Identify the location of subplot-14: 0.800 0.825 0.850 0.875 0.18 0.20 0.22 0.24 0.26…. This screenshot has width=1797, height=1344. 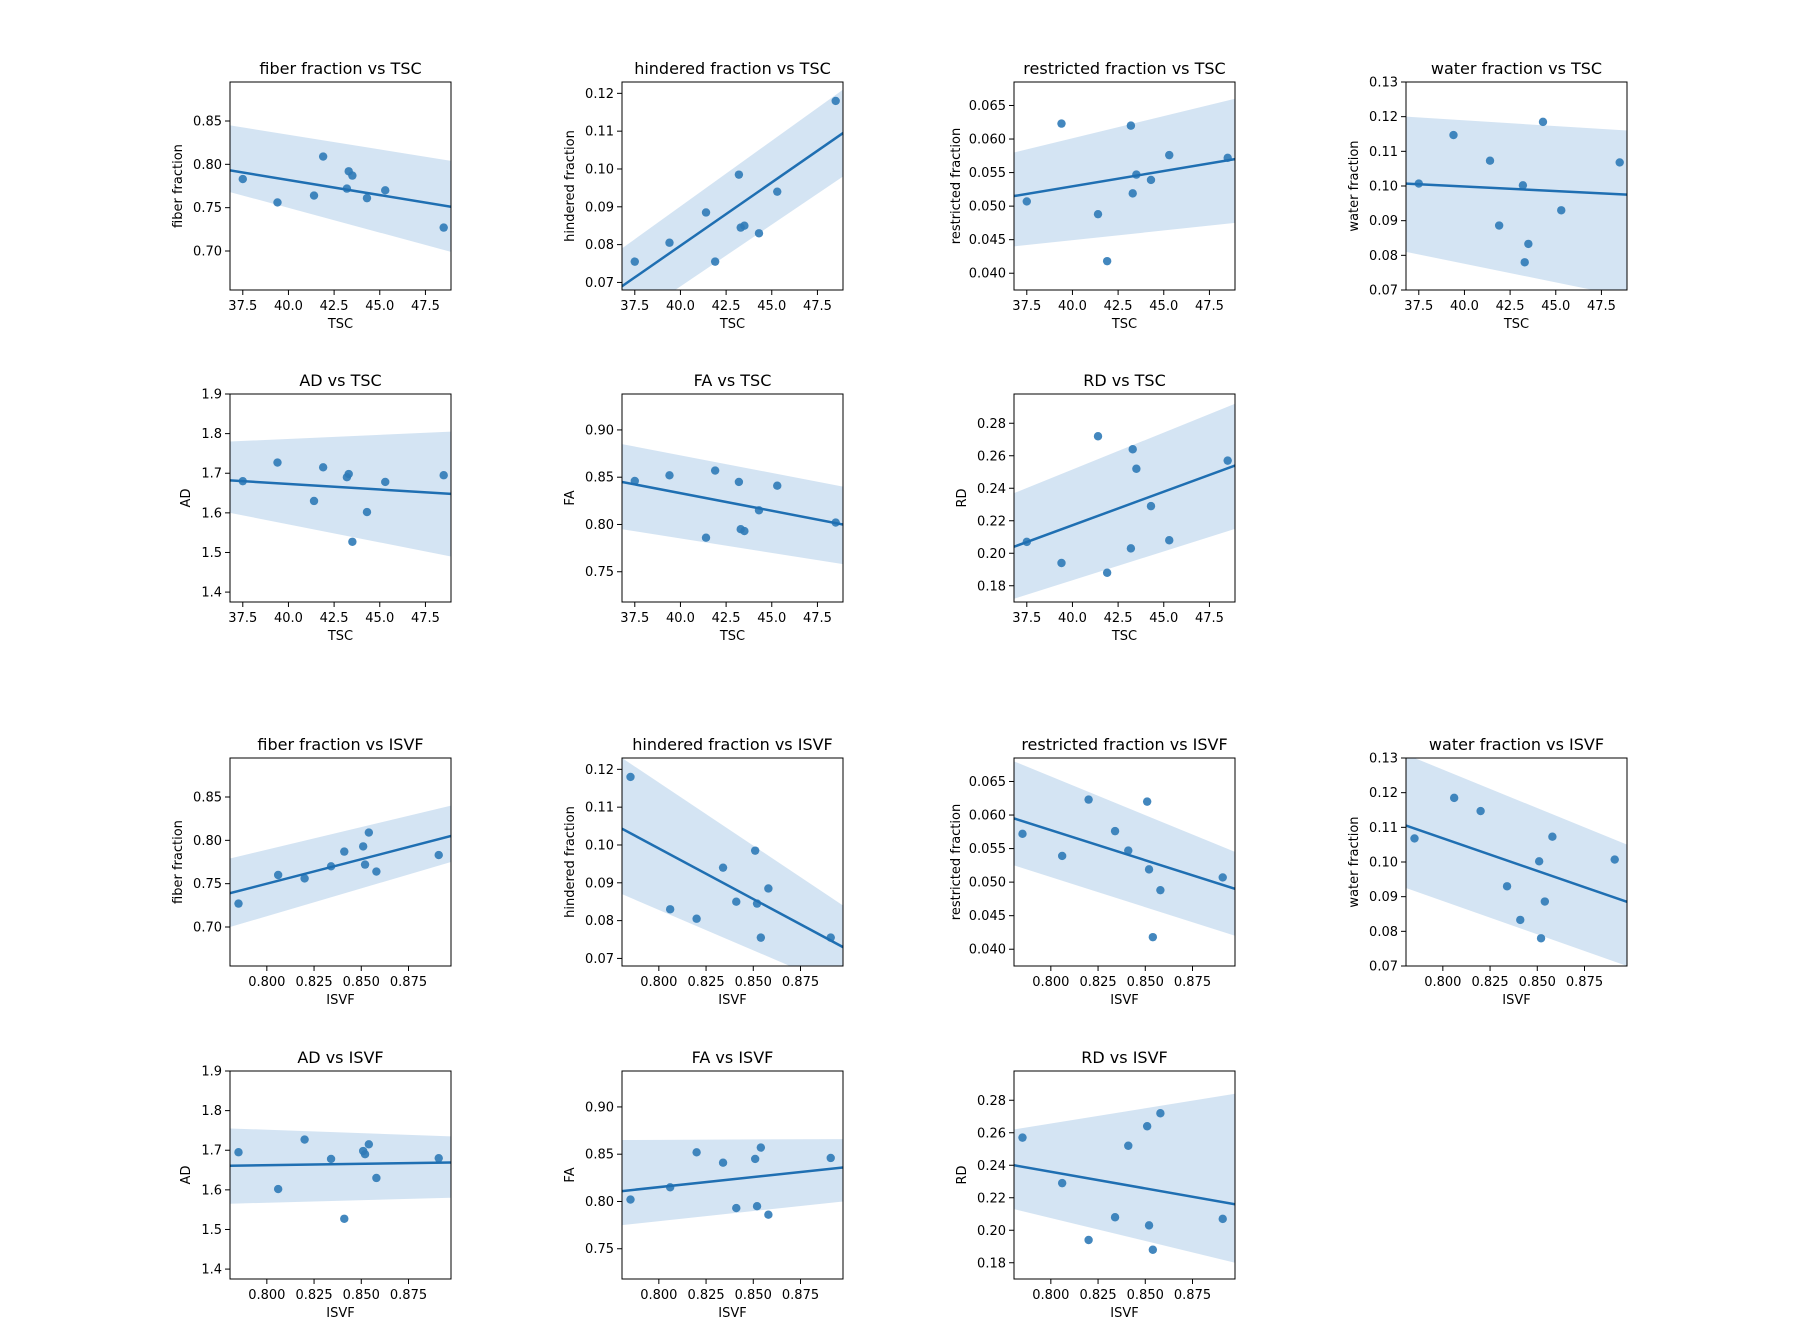
(1095, 1184).